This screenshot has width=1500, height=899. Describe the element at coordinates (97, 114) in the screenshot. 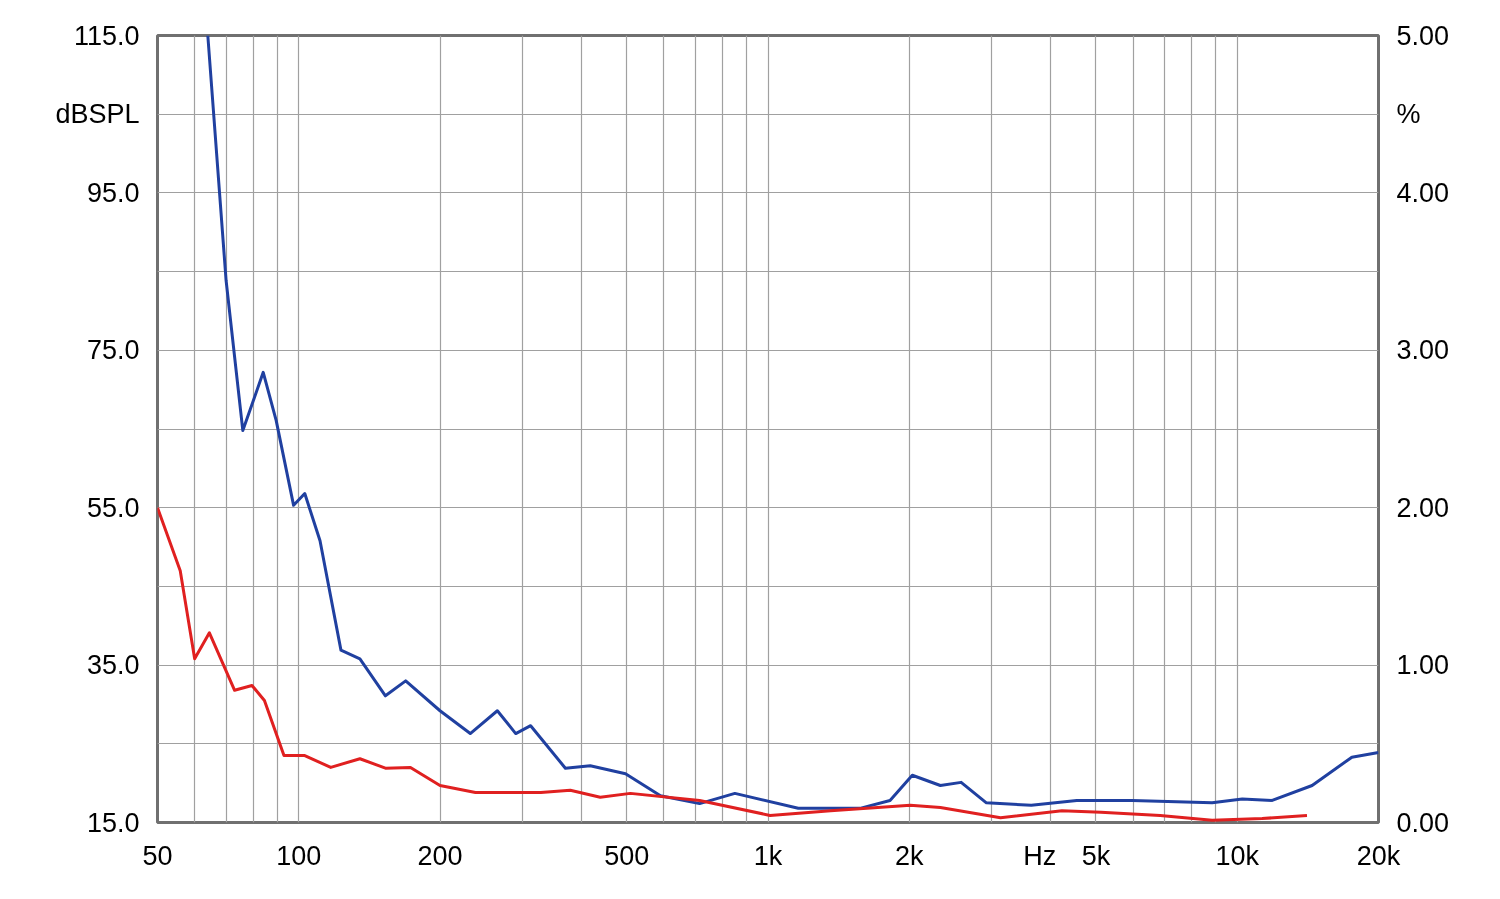

I see `y-axis-title: dBSPL` at that location.